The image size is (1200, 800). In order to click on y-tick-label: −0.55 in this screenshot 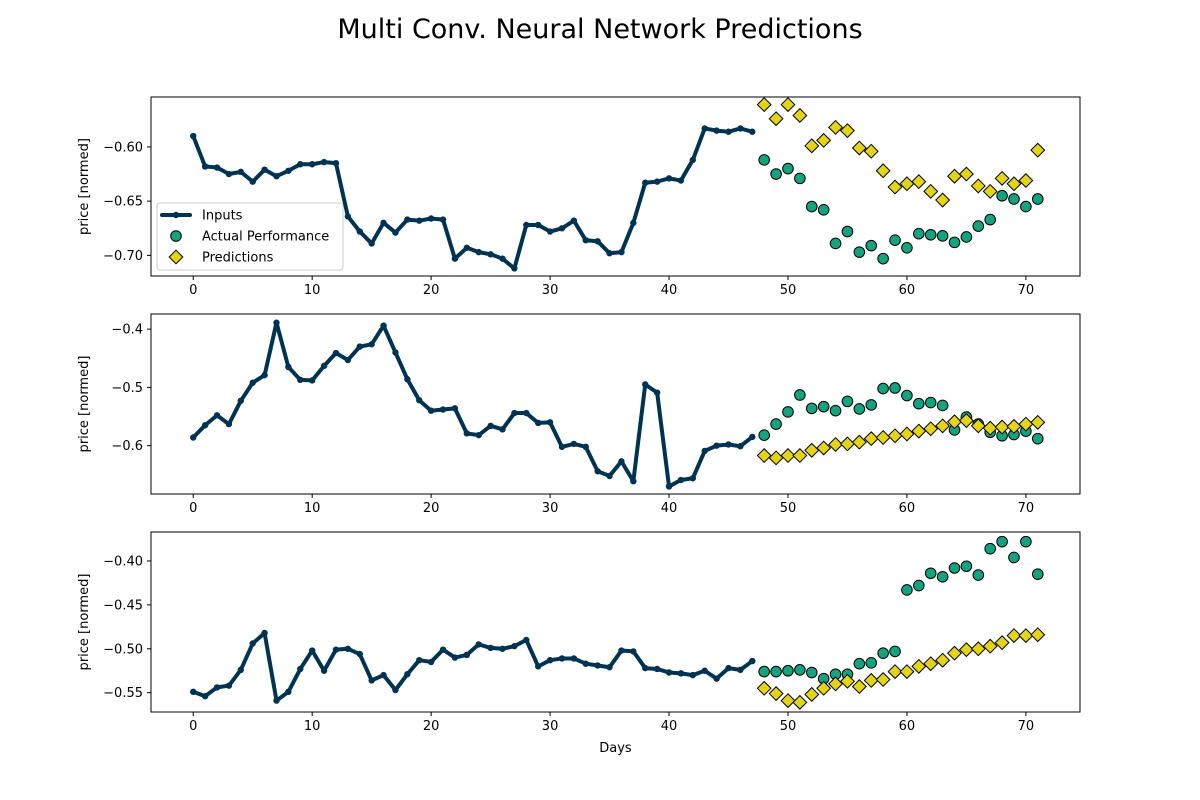, I will do `click(123, 693)`.